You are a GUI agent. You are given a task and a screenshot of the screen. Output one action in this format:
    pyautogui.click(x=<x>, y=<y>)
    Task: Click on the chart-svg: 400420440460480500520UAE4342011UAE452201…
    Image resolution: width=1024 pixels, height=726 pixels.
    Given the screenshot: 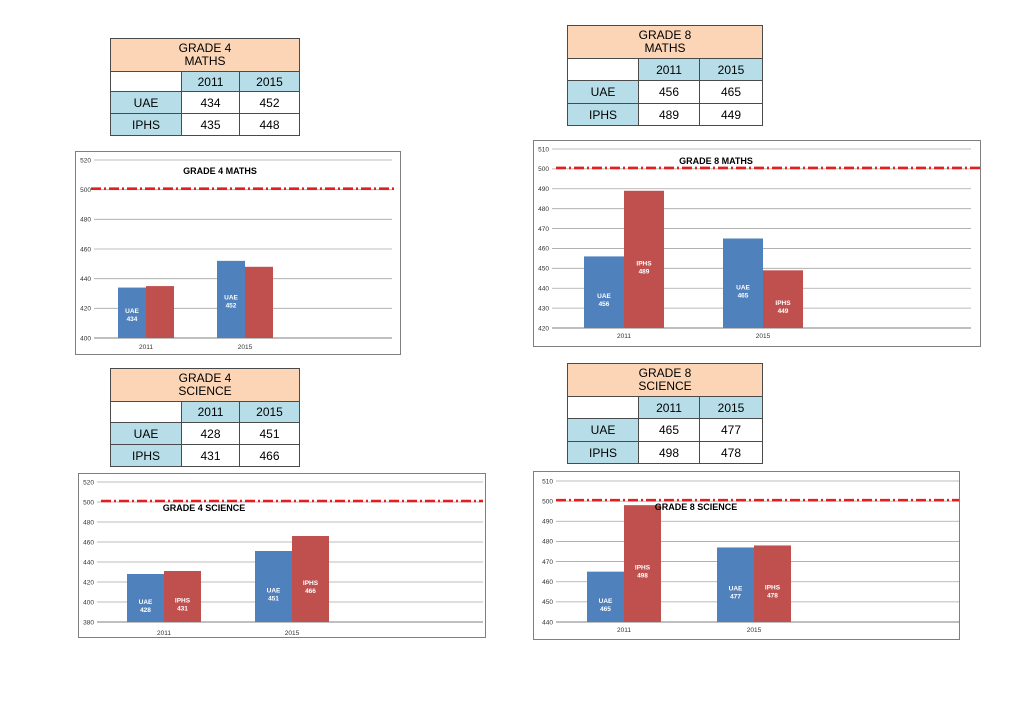 What is the action you would take?
    pyautogui.click(x=237, y=254)
    